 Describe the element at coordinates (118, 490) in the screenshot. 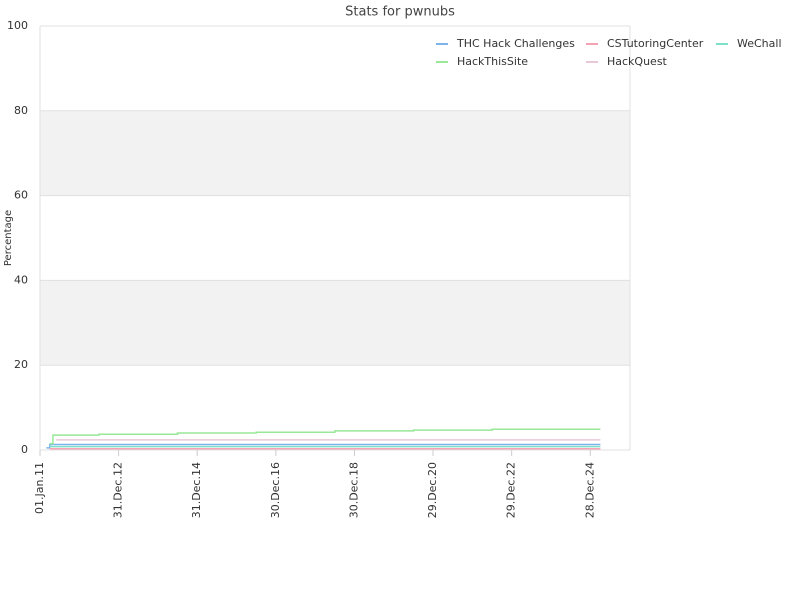

I see `x-tick-label: 31.Dec.12` at that location.